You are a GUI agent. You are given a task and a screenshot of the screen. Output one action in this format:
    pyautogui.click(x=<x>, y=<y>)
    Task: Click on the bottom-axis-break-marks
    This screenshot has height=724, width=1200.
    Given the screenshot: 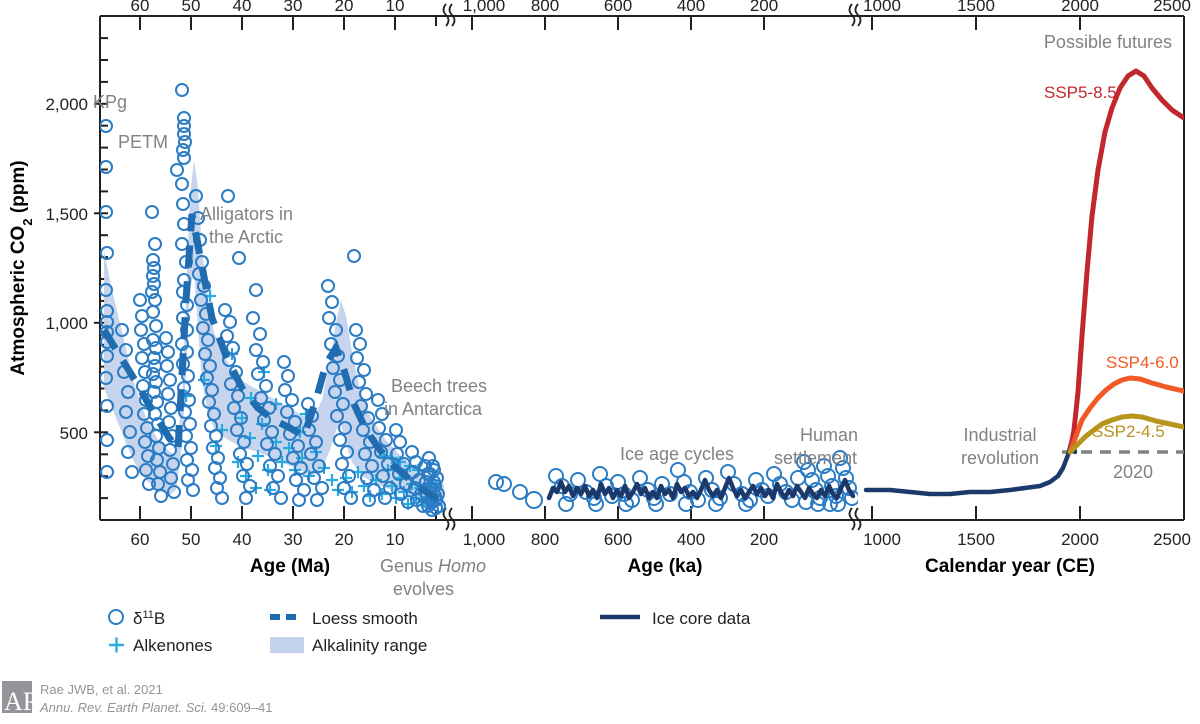 What is the action you would take?
    pyautogui.click(x=652, y=519)
    